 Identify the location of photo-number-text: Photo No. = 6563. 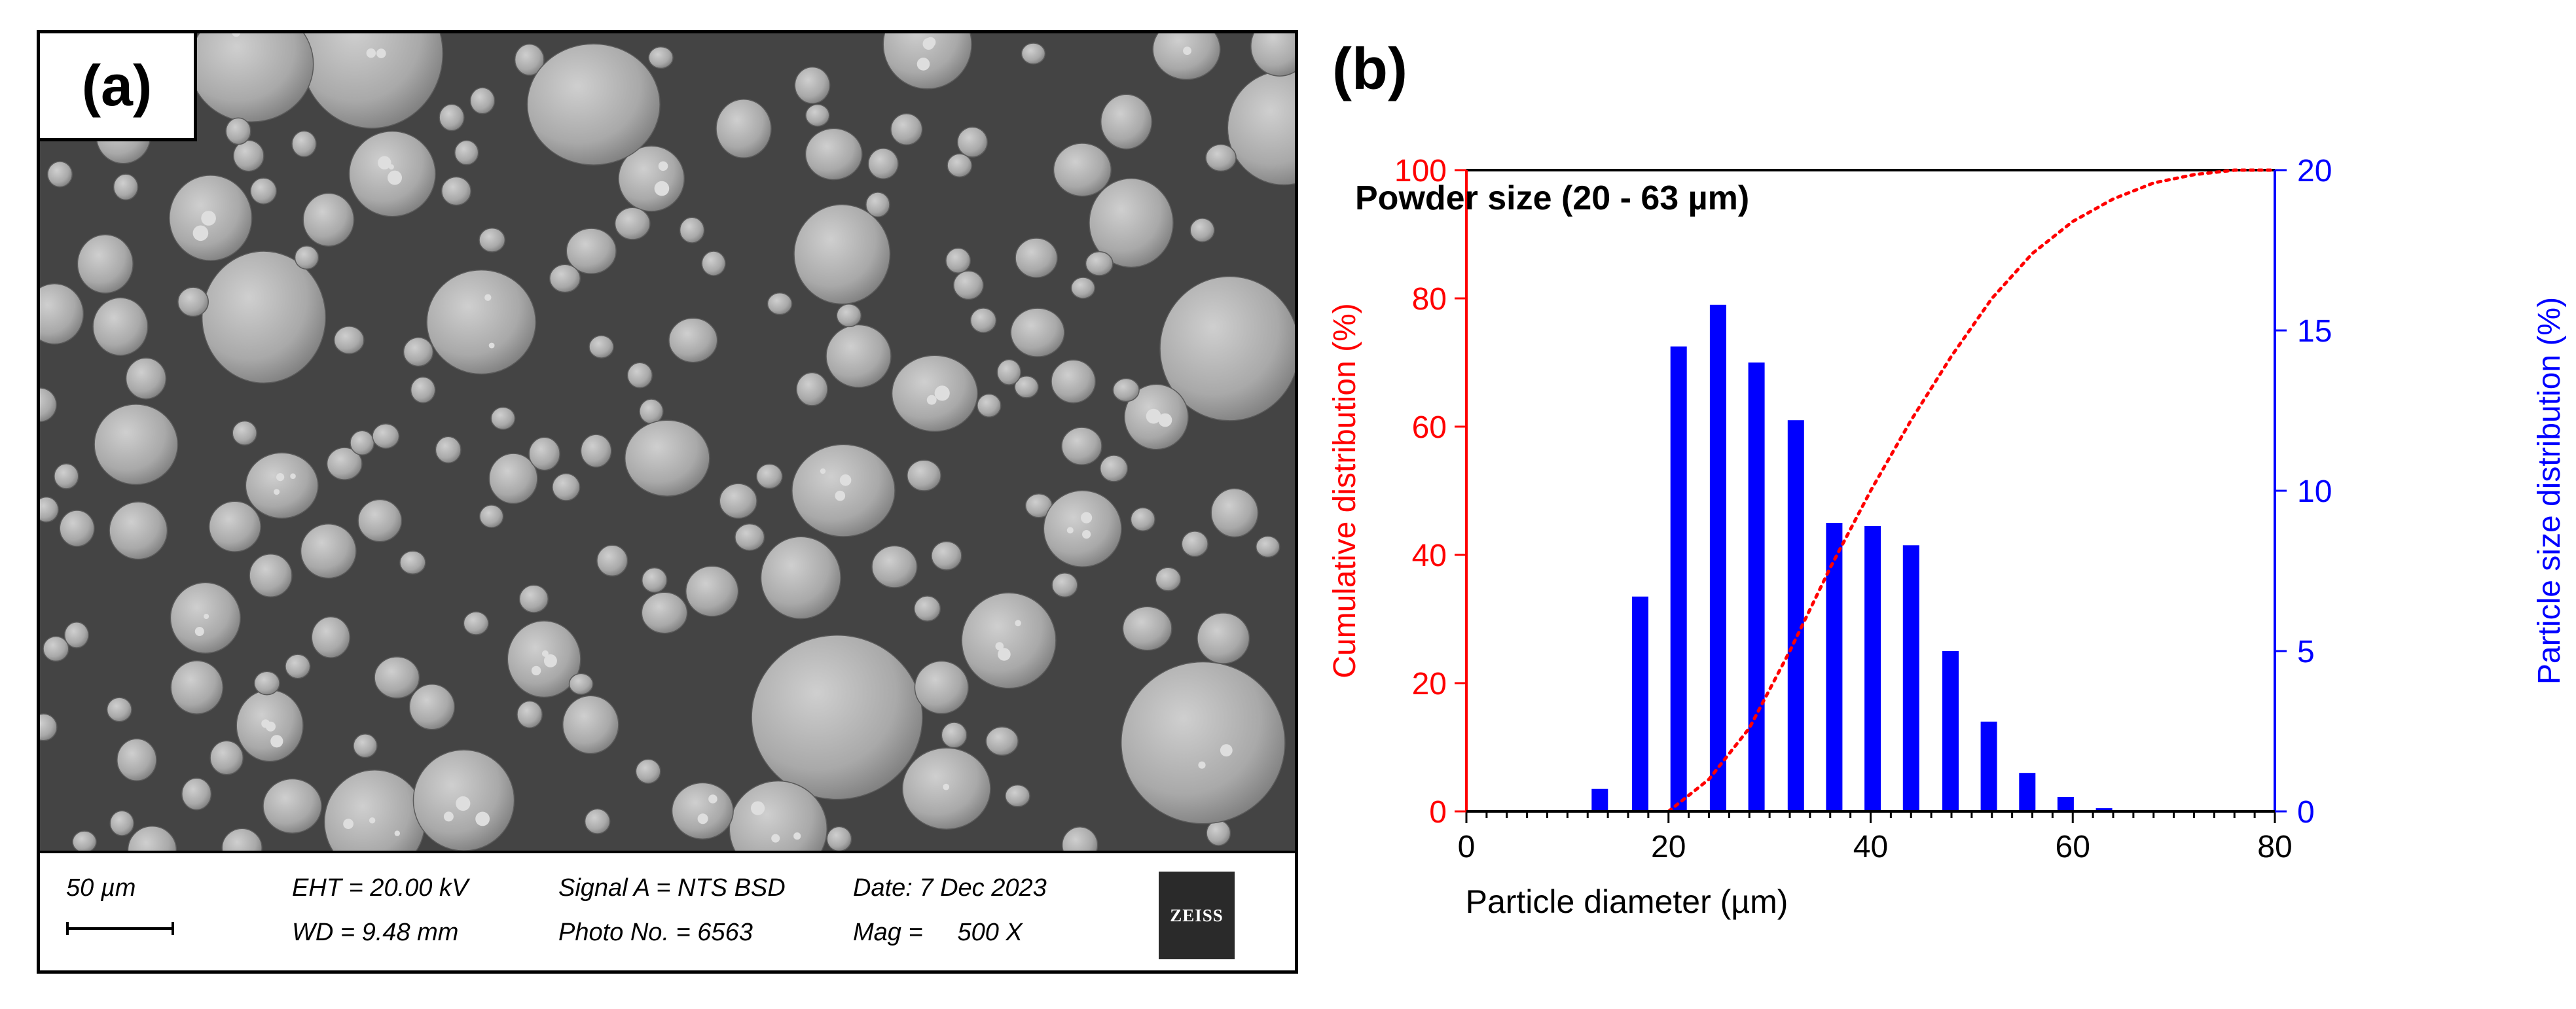
(655, 933).